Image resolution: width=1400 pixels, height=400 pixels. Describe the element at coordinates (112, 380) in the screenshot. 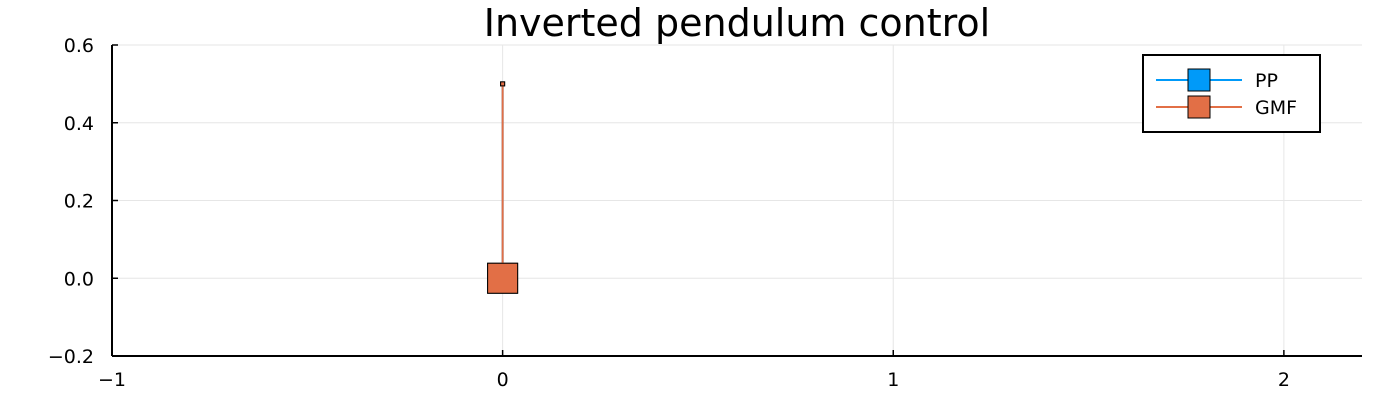

I see `x-tick-label: −1` at that location.